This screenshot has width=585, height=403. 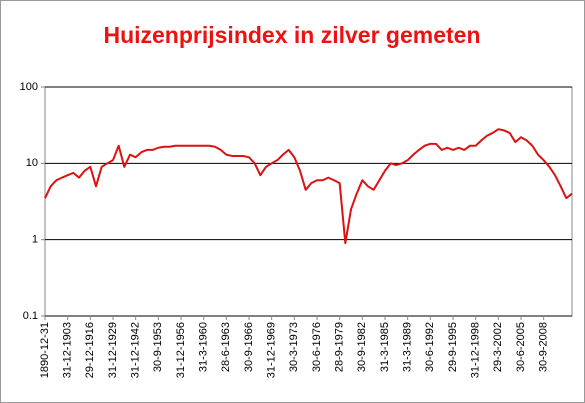 I want to click on x-tick-label: 31-12-1969, so click(x=272, y=350).